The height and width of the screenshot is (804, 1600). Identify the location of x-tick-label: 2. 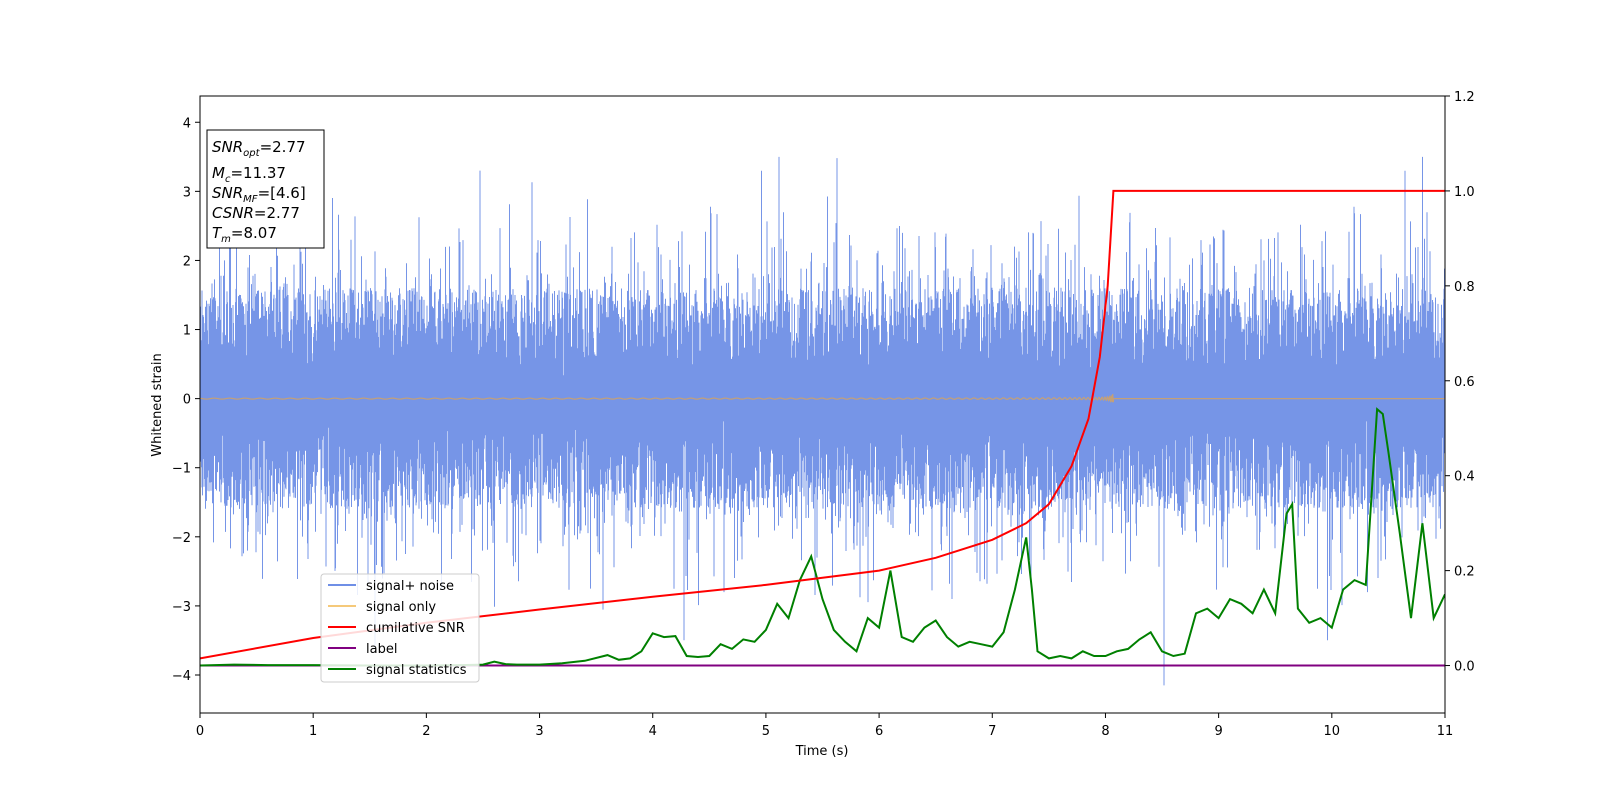
(426, 731).